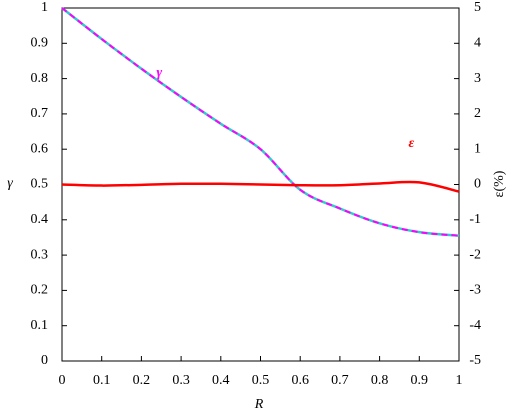 This screenshot has width=512, height=415. Describe the element at coordinates (499, 183) in the screenshot. I see `y2-axis-label: ε(%)` at that location.